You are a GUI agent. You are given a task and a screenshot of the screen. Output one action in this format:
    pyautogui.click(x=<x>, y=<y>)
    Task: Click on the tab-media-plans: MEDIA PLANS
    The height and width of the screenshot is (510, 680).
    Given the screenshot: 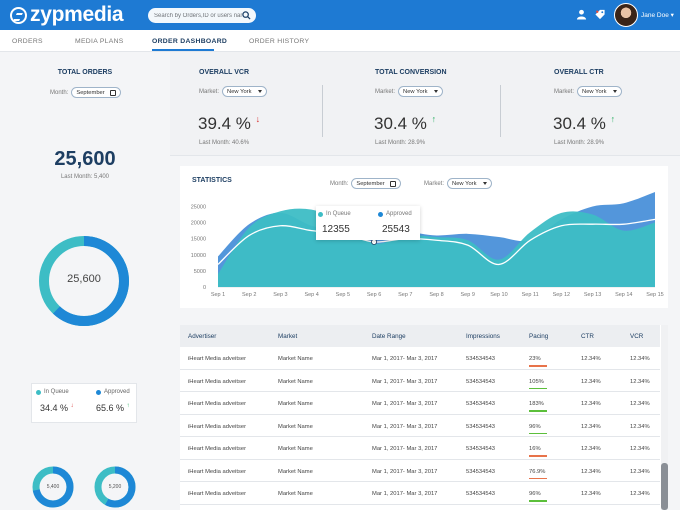 What is the action you would take?
    pyautogui.click(x=99, y=41)
    